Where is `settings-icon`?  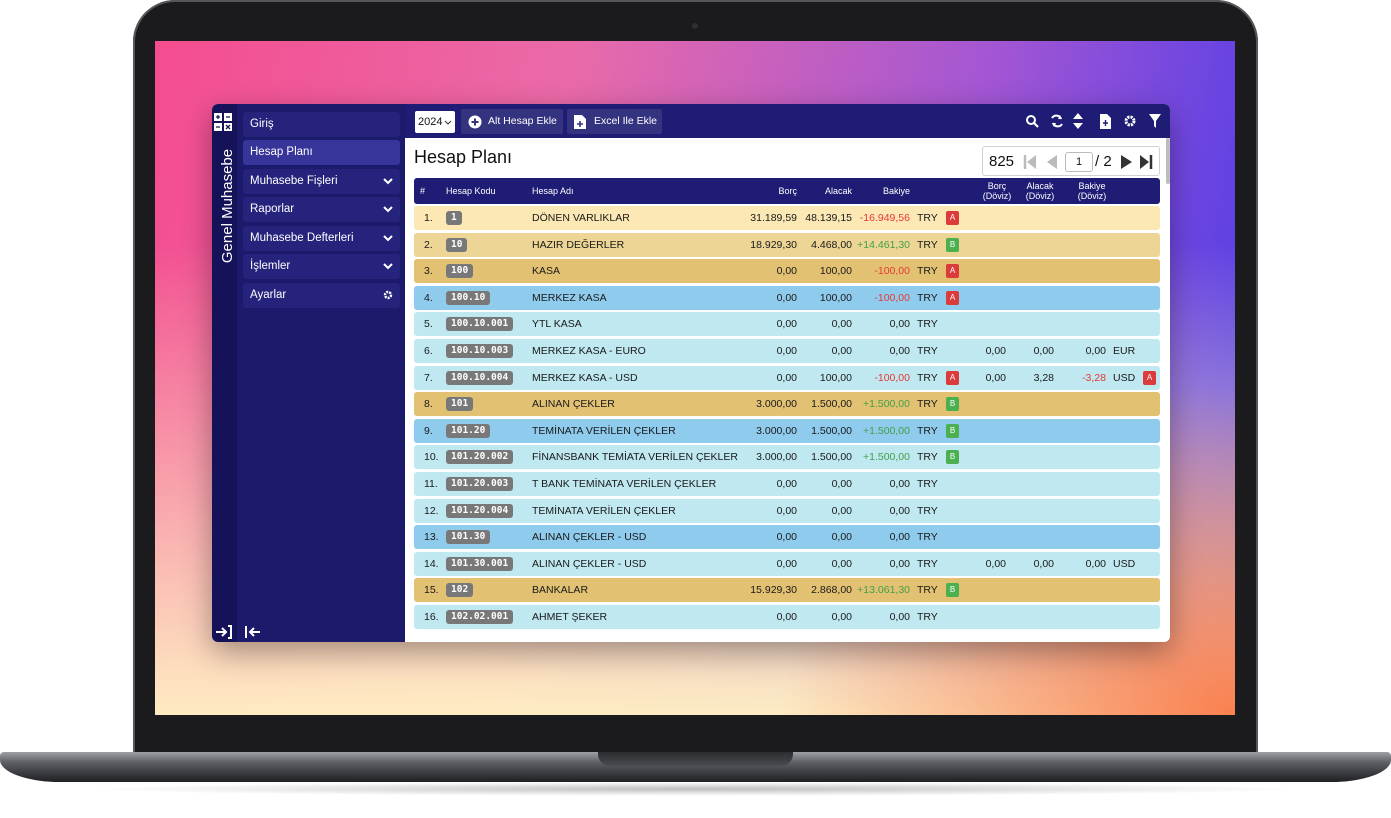
settings-icon is located at coordinates (1130, 121).